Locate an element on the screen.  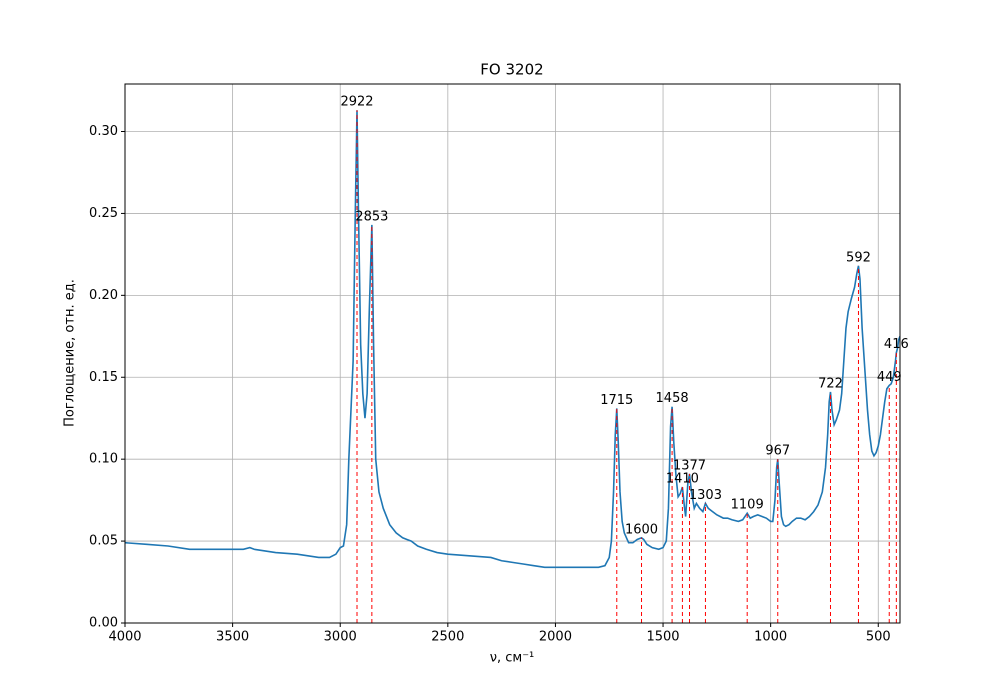
peak-label: 1600 is located at coordinates (641, 529).